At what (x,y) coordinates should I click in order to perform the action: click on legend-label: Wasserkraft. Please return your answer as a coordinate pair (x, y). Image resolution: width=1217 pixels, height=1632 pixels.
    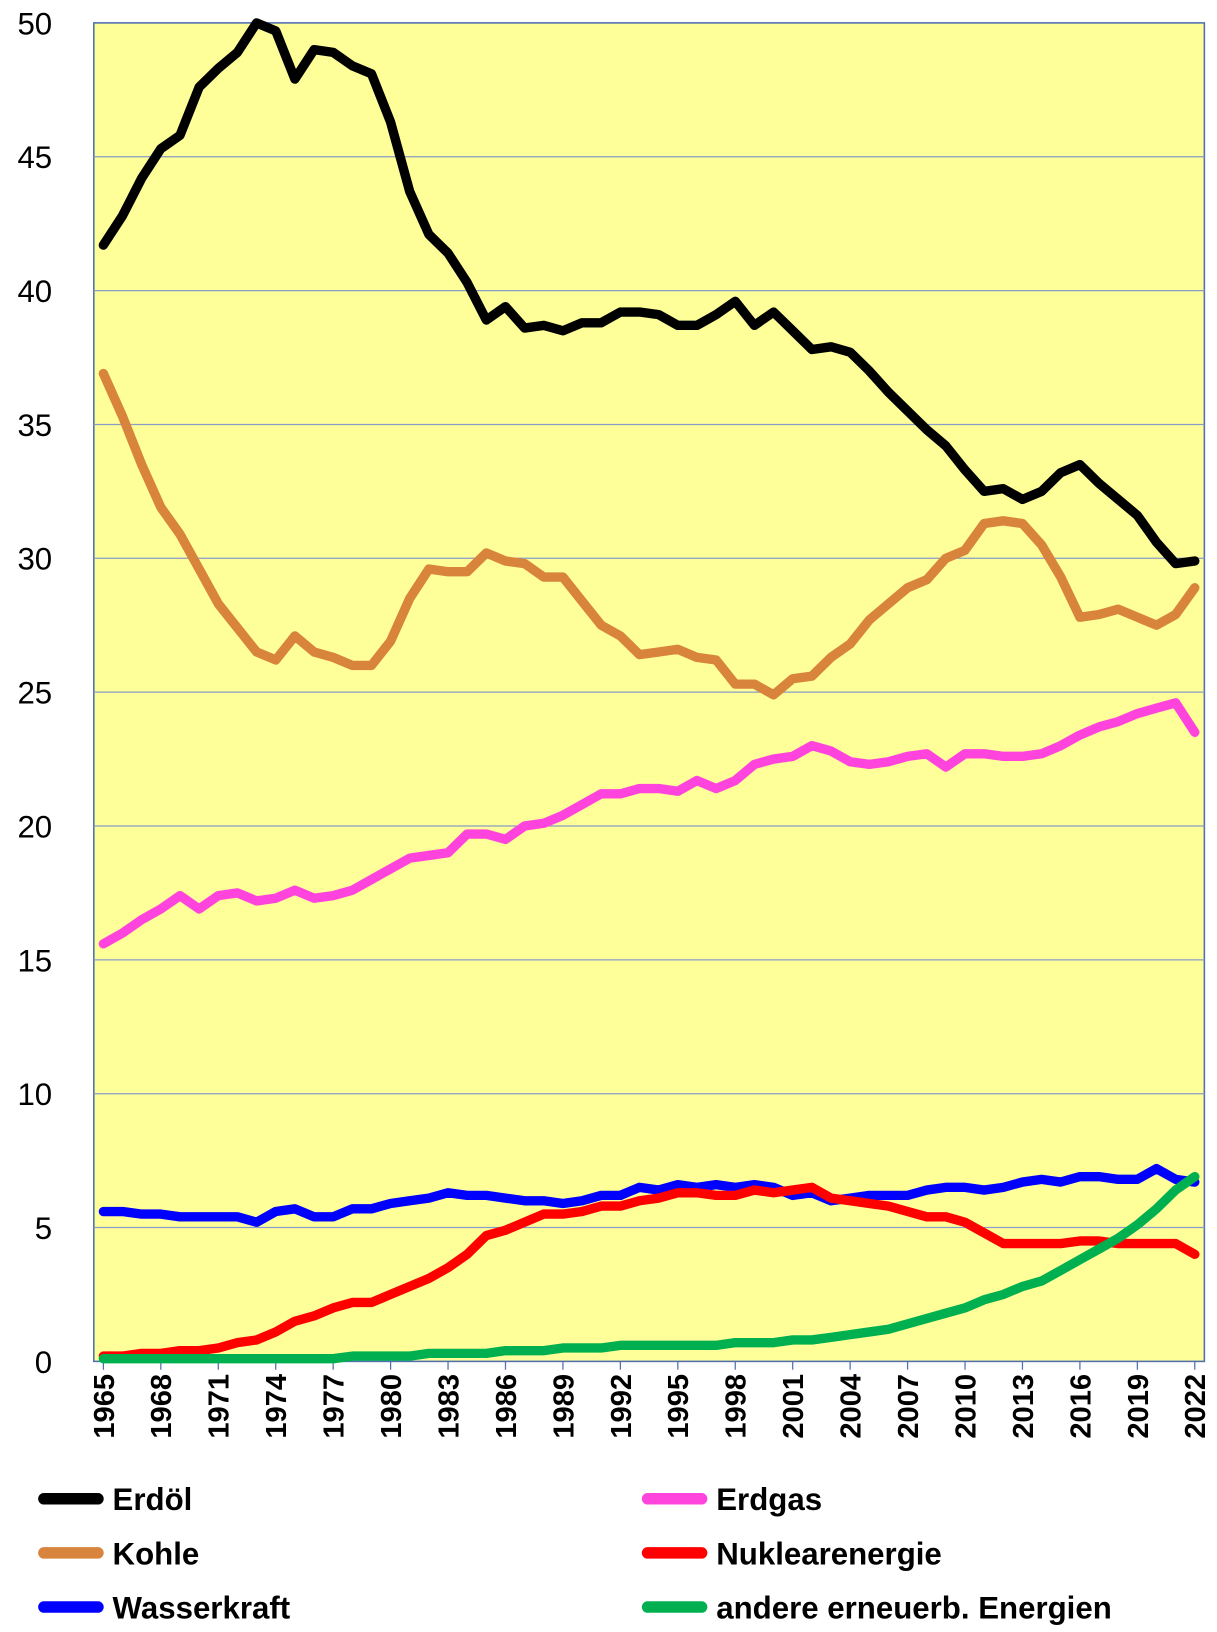
    Looking at the image, I should click on (202, 1607).